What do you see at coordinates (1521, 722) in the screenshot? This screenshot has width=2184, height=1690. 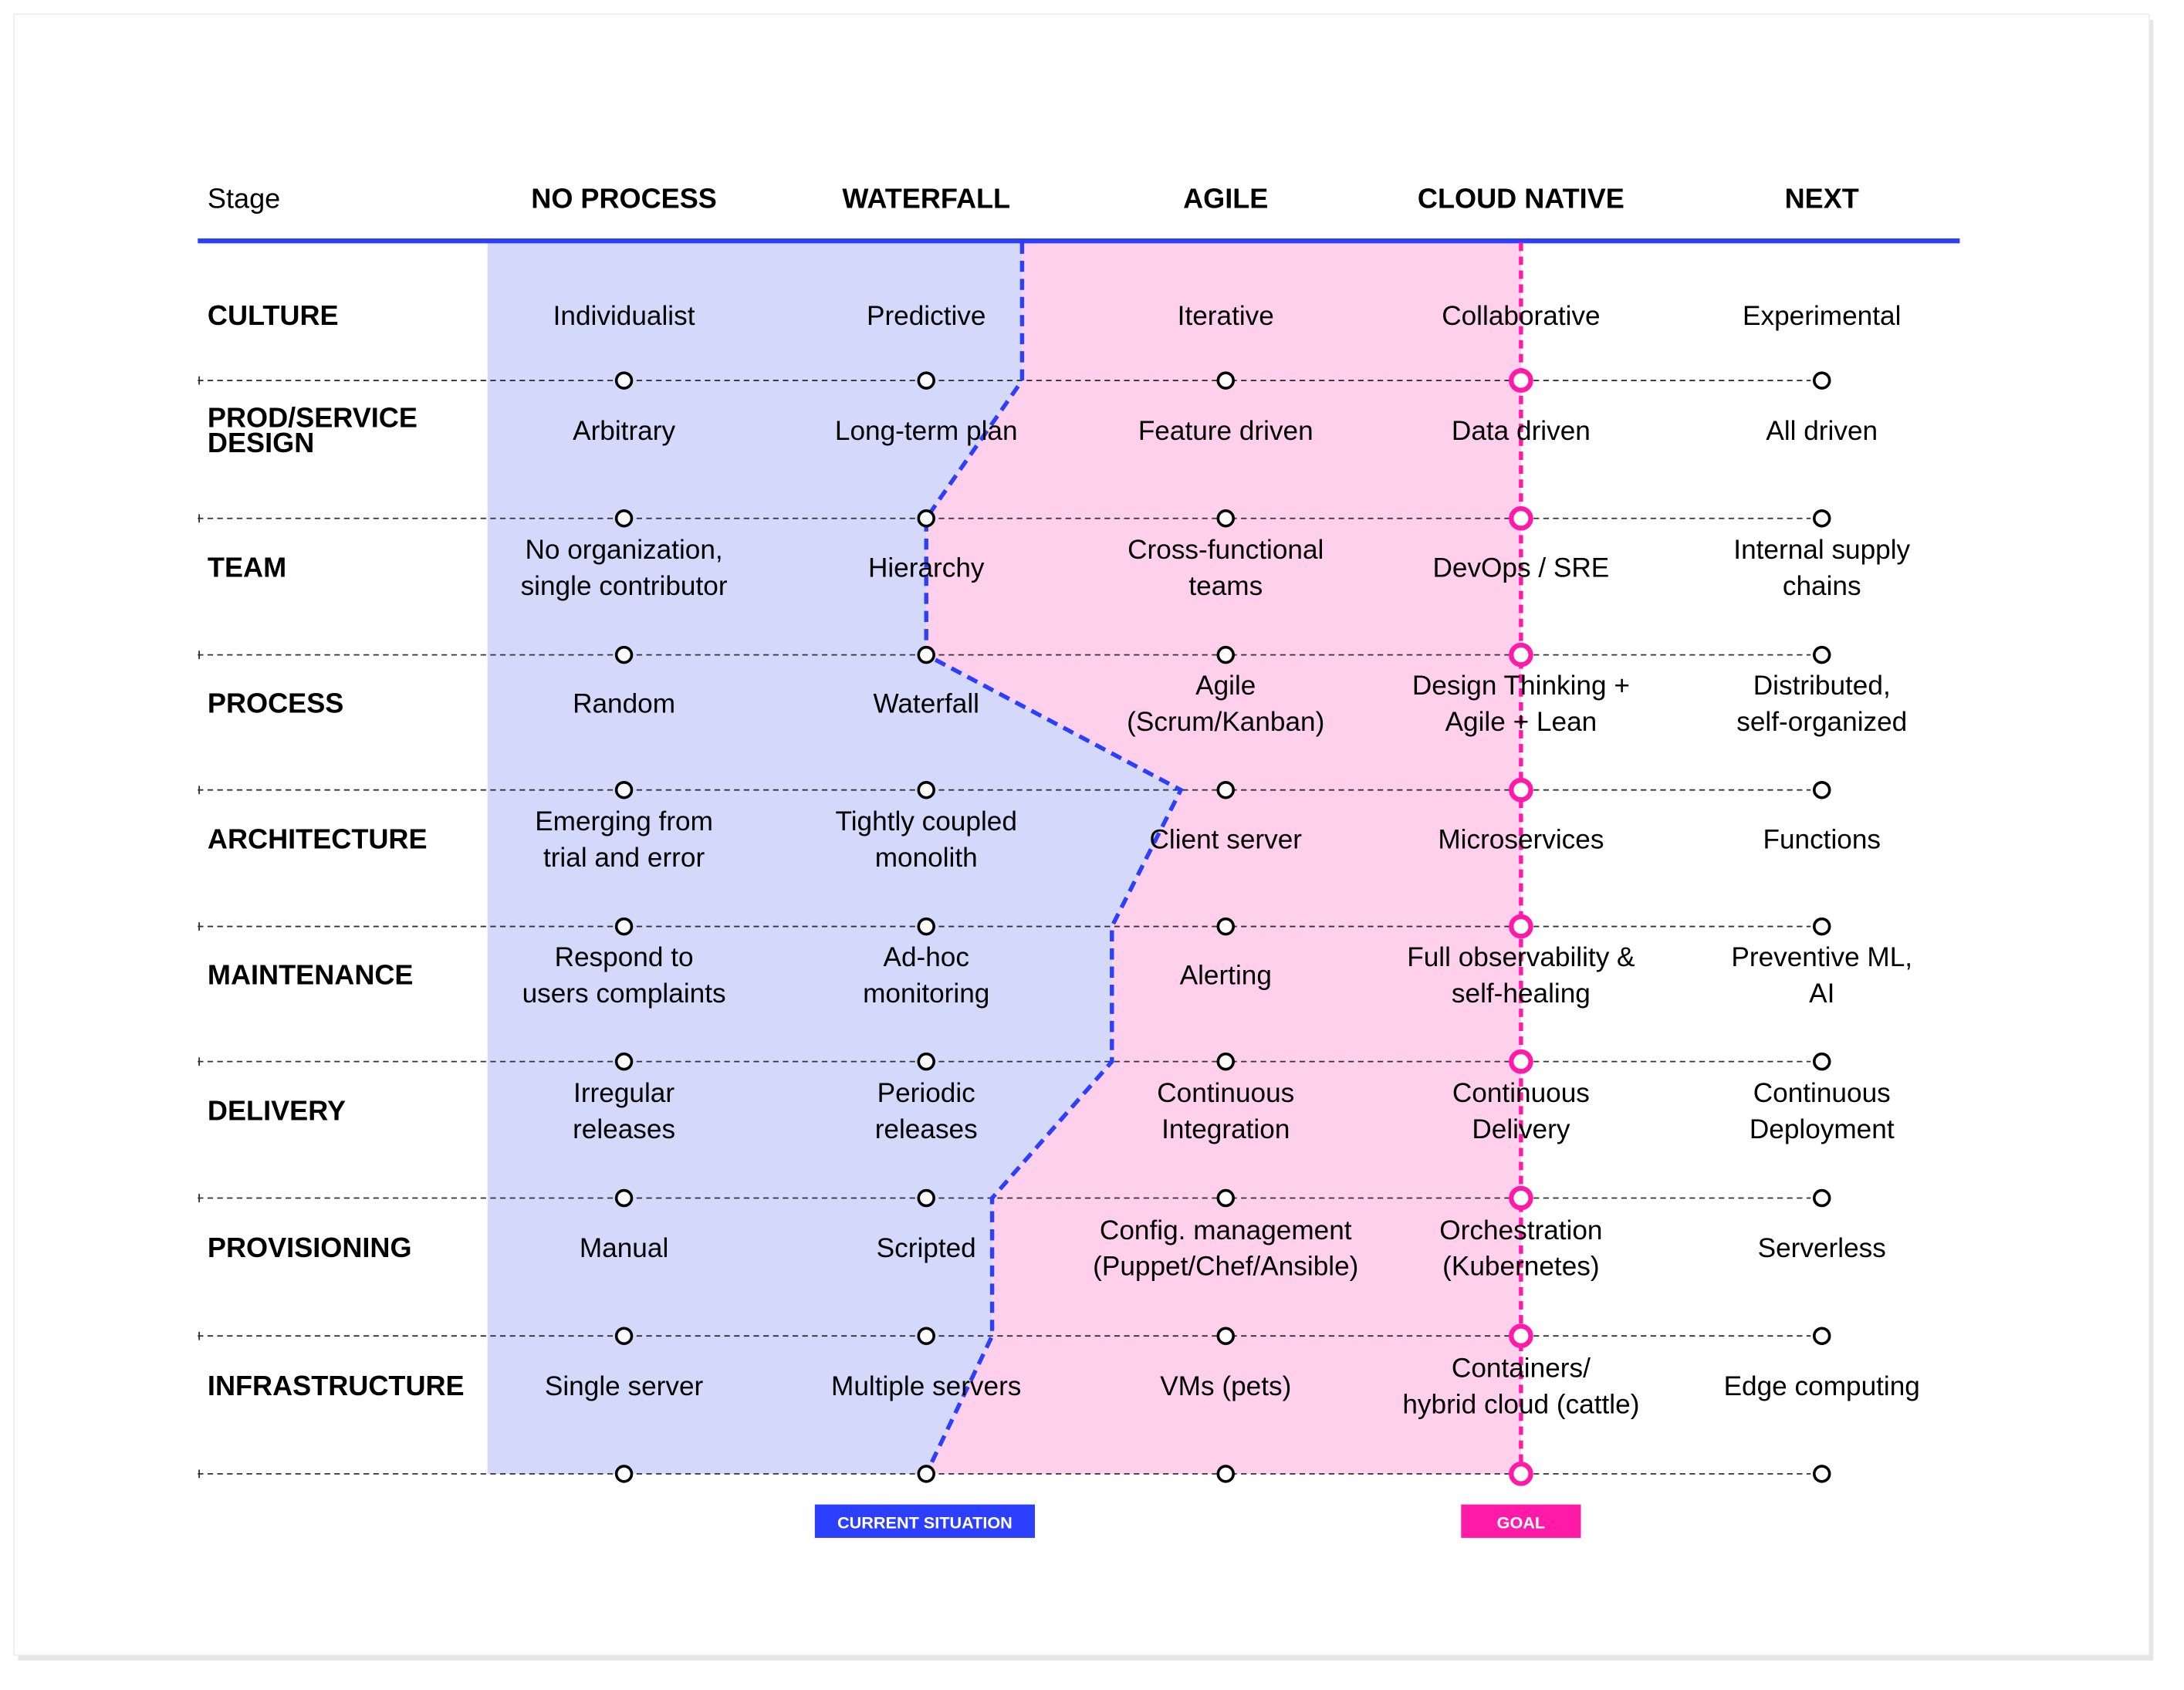 I see `cell-text: Agile + Lean` at bounding box center [1521, 722].